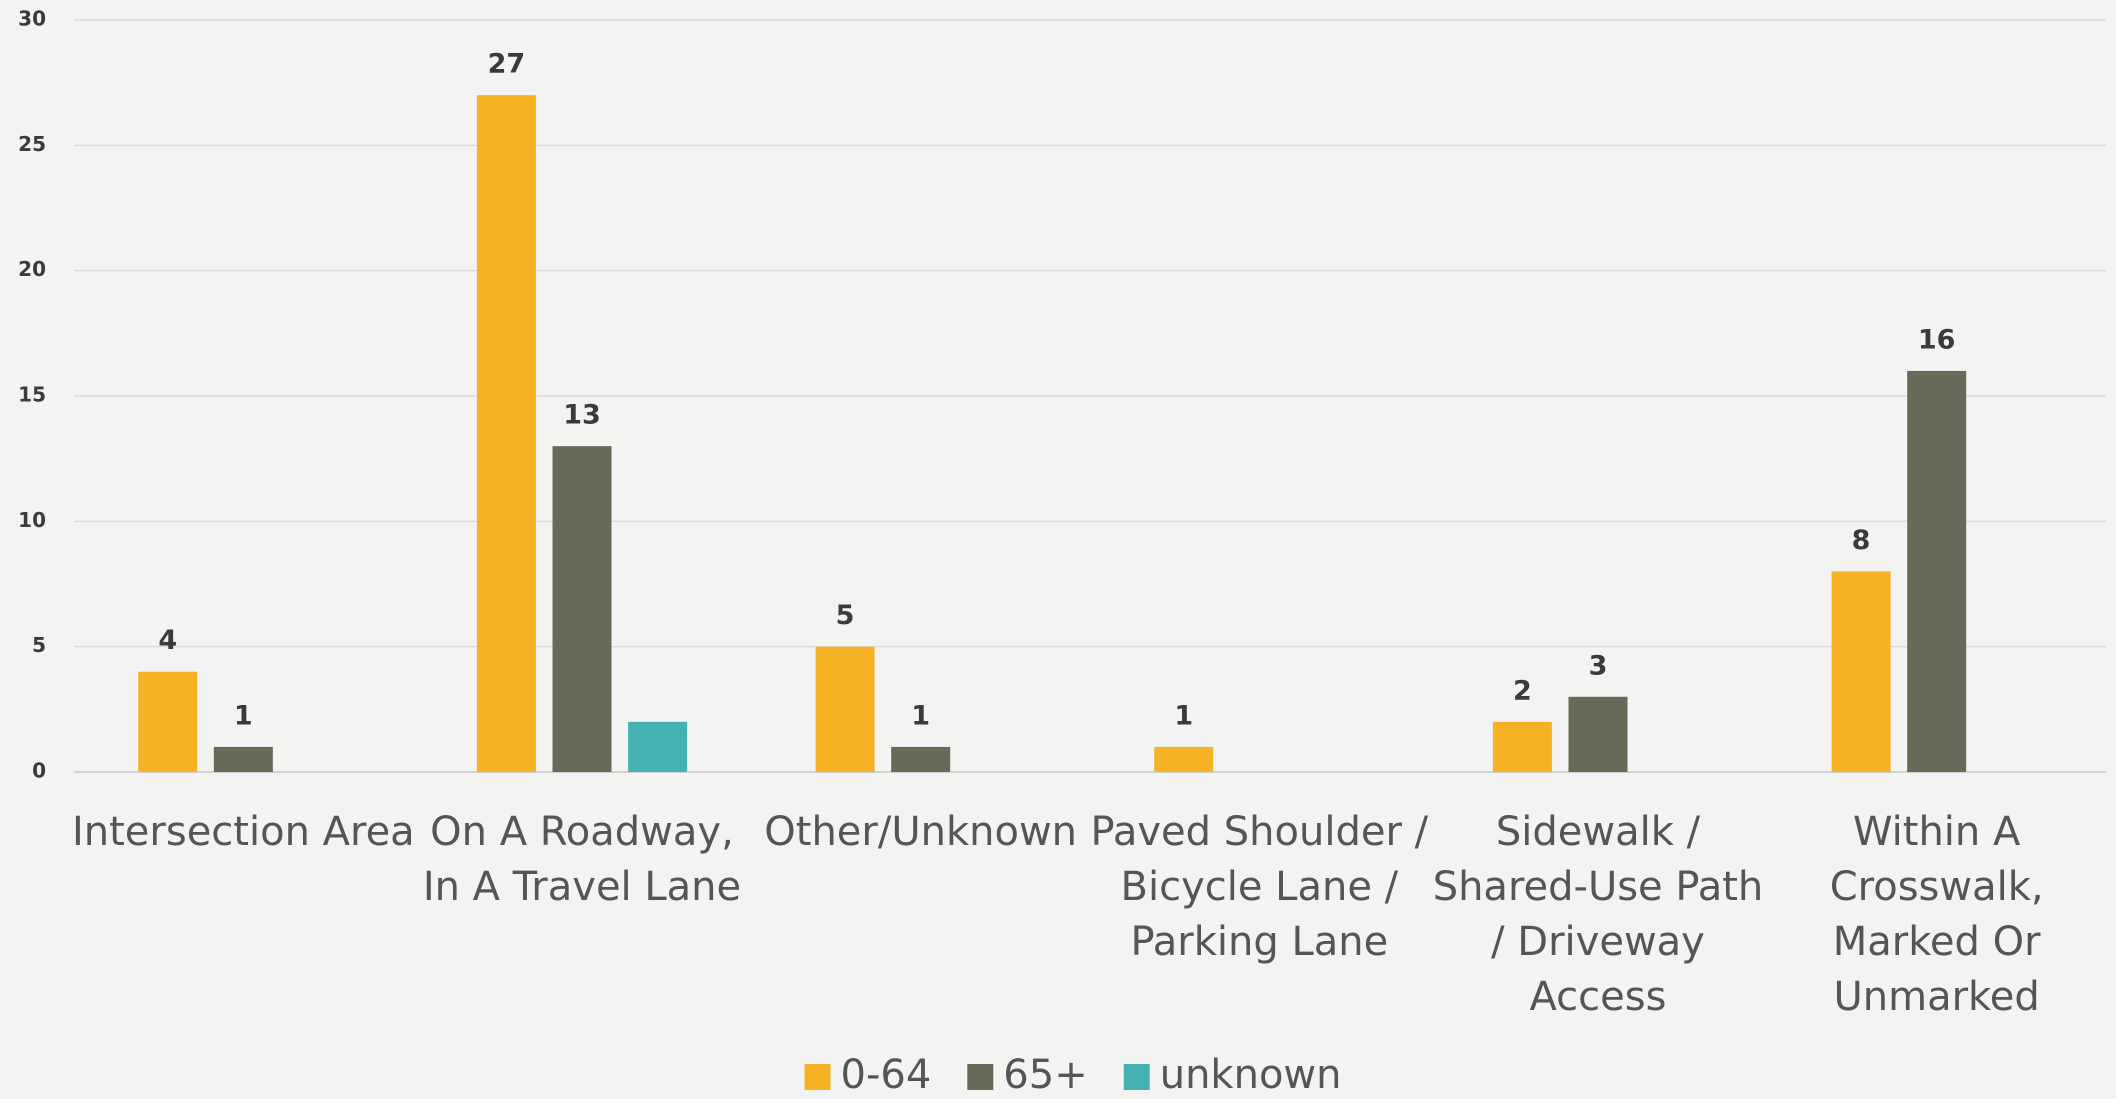  What do you see at coordinates (32, 19) in the screenshot?
I see `y-tick-label: 30` at bounding box center [32, 19].